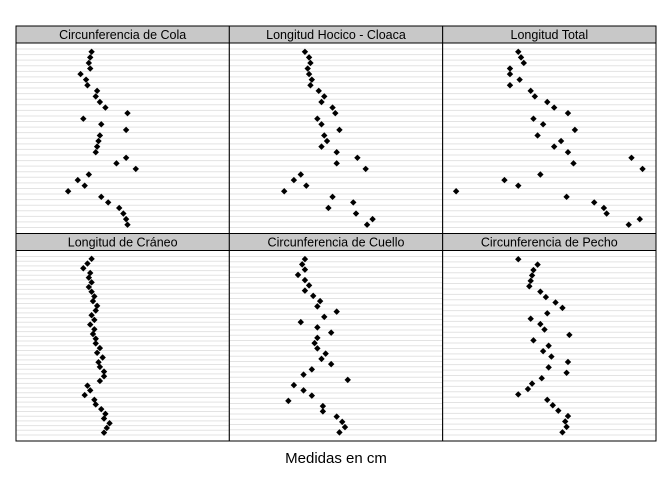 The height and width of the screenshot is (480, 672). What do you see at coordinates (336, 35) in the screenshot?
I see `panel-title: Longitud Hocico - Cloaca` at bounding box center [336, 35].